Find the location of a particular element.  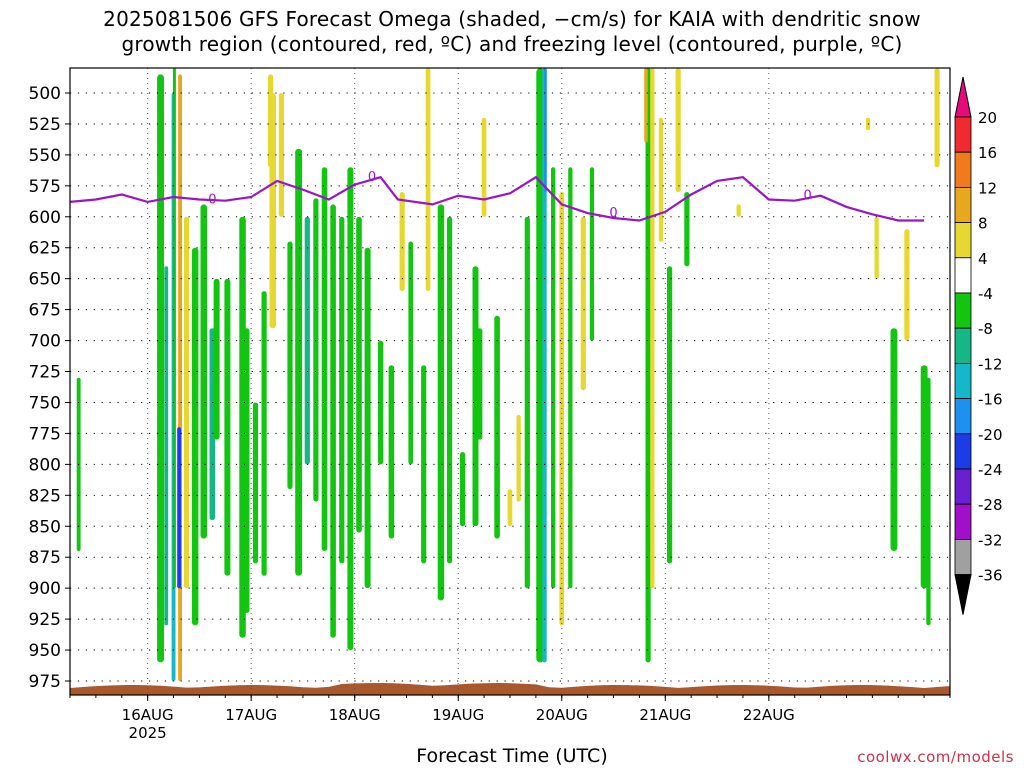

y-tick-label: 875 is located at coordinates (45, 558).